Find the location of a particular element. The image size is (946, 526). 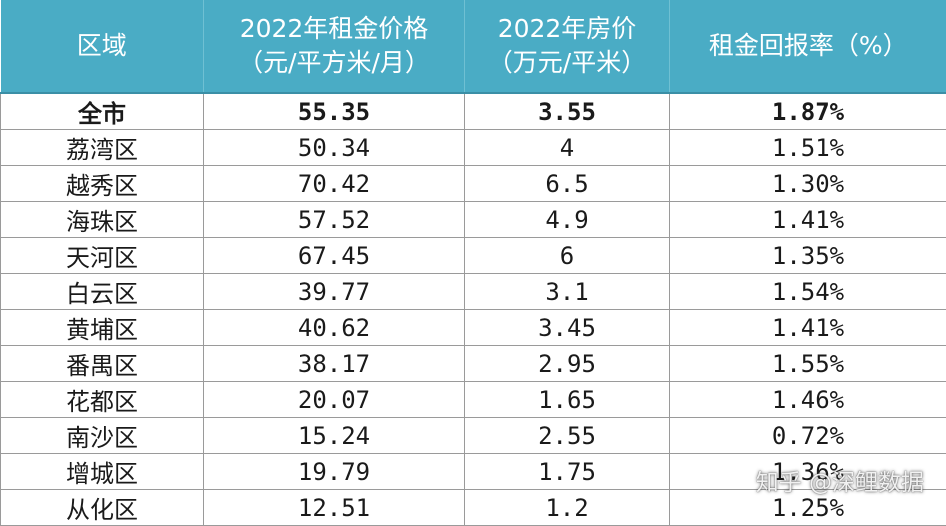

cell-rent: 39.77 is located at coordinates (334, 292).